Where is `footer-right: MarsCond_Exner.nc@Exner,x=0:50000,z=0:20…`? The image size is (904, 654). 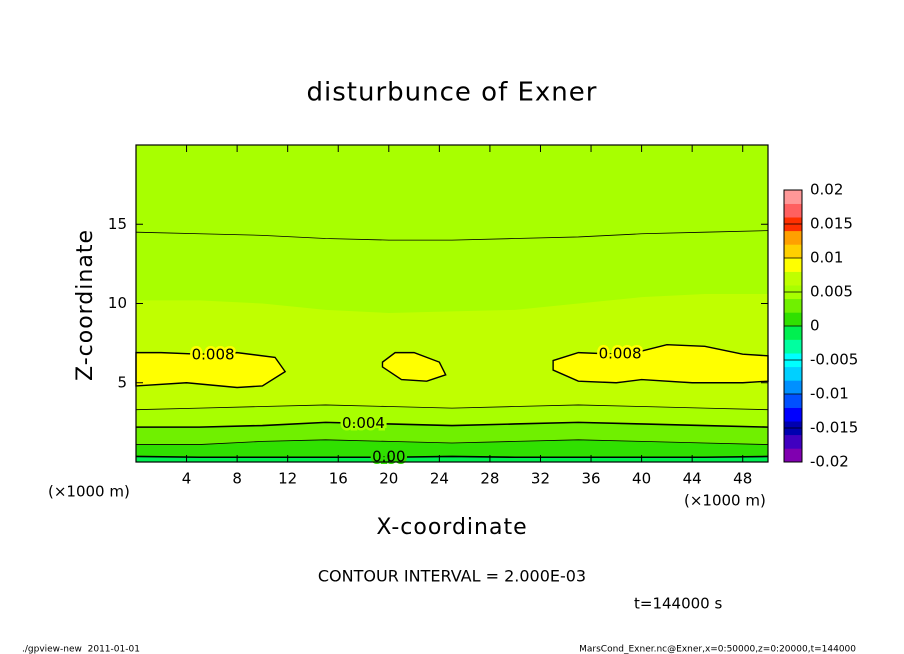
footer-right: MarsCond_Exner.nc@Exner,x=0:50000,z=0:20… is located at coordinates (717, 649).